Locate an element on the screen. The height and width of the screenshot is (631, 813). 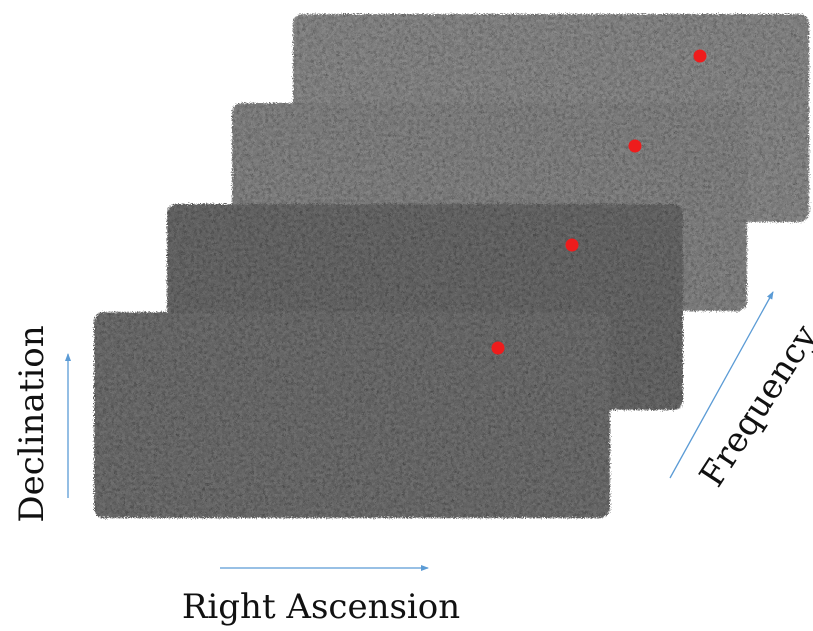
declination-label: Declination is located at coordinates (32, 423).